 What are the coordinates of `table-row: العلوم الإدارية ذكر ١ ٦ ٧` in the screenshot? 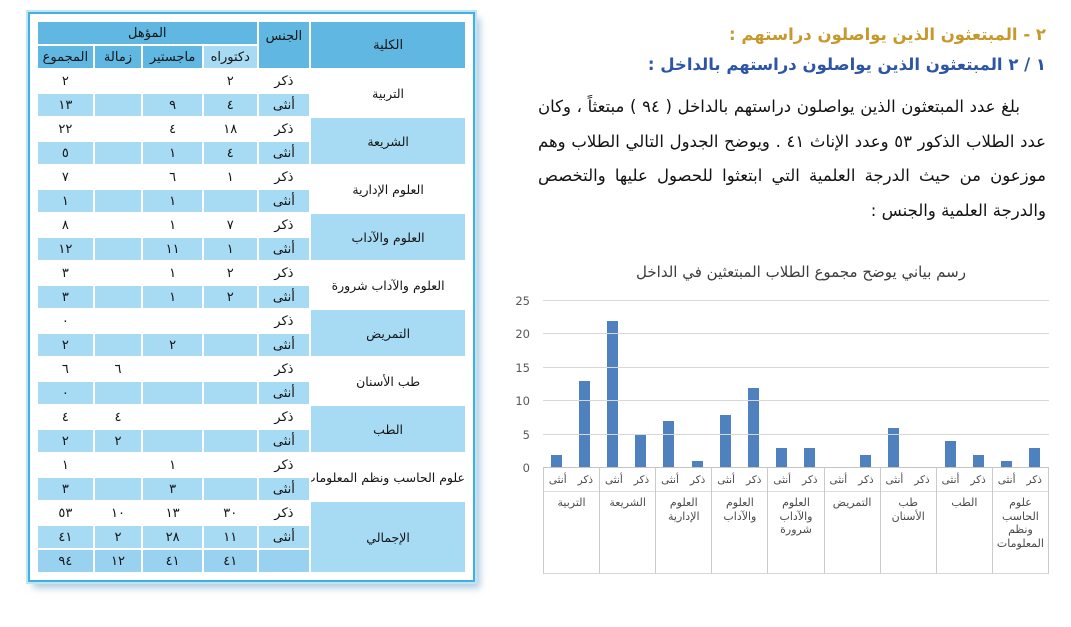 It's located at (251, 189).